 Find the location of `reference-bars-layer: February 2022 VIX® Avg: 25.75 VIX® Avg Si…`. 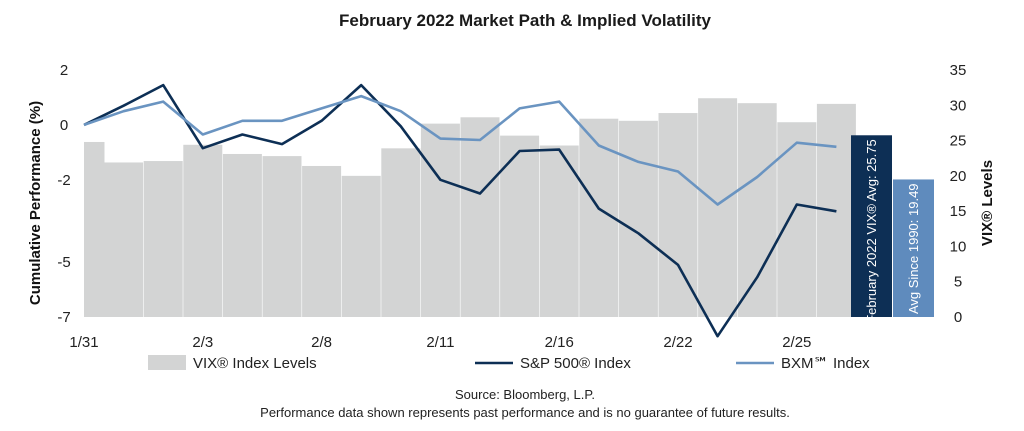

reference-bars-layer: February 2022 VIX® Avg: 25.75 VIX® Avg Si… is located at coordinates (892, 241).